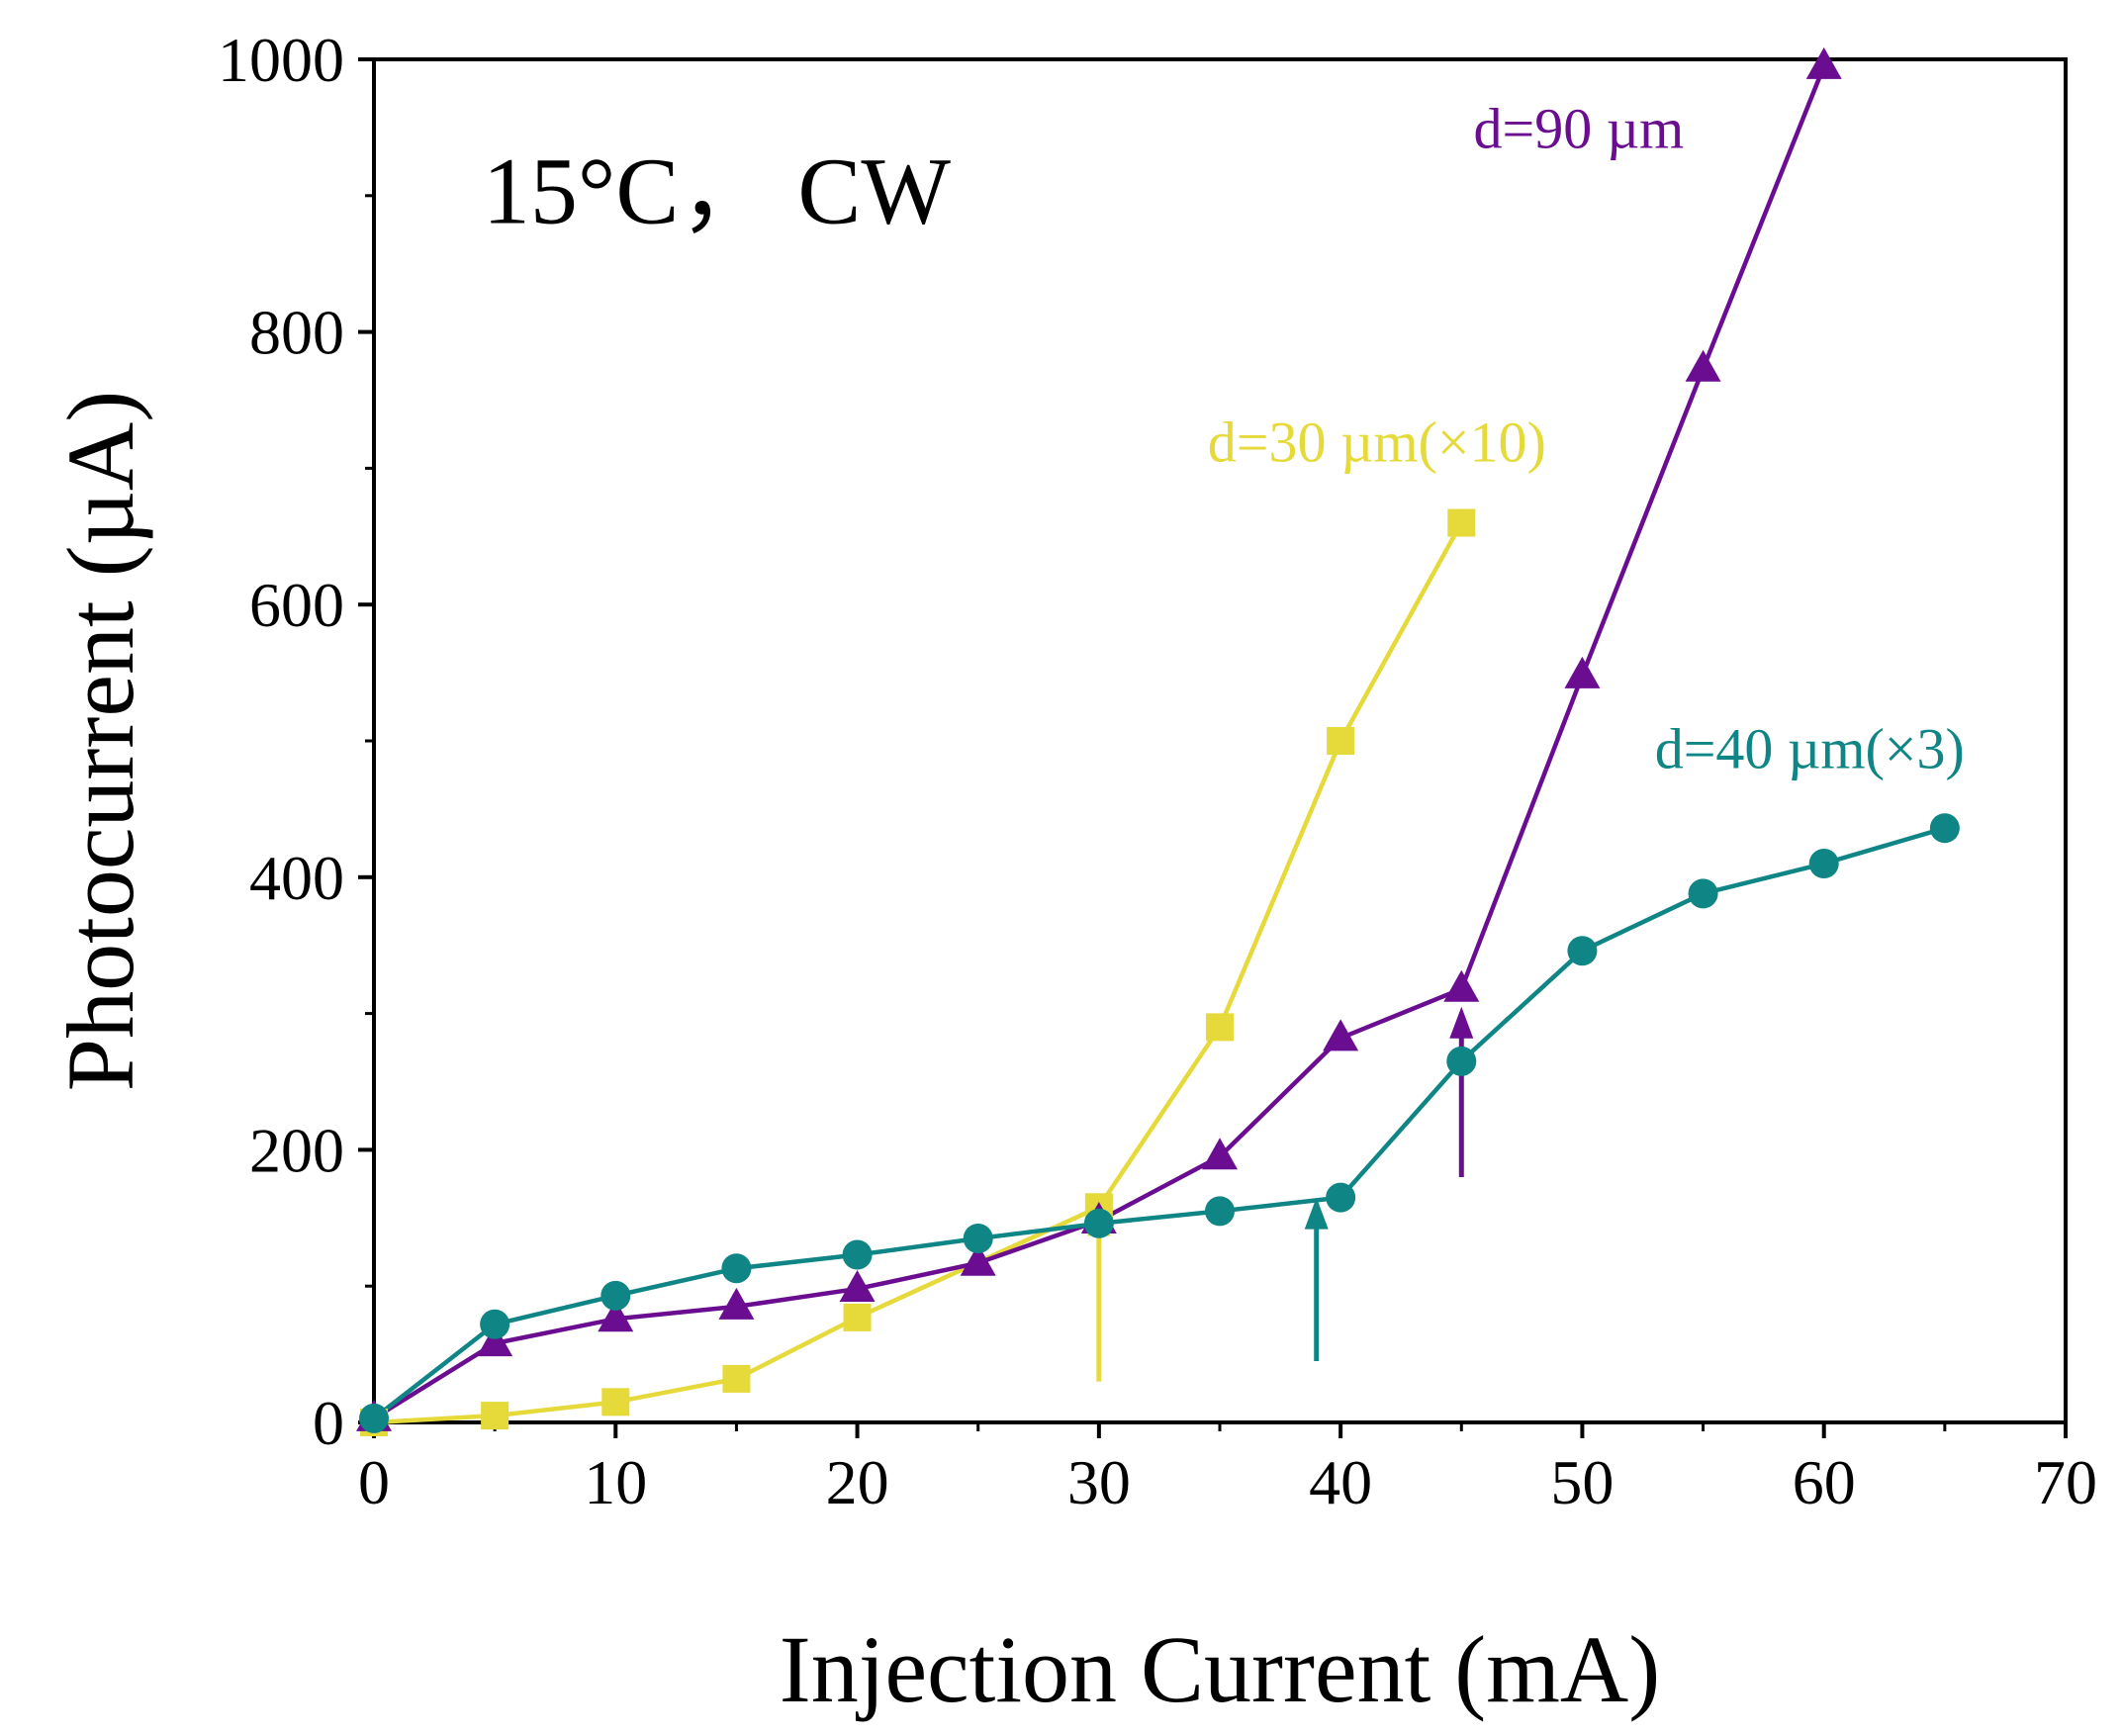  Describe the element at coordinates (100, 741) in the screenshot. I see `y-axis-title: Photocurrent (µA)` at that location.